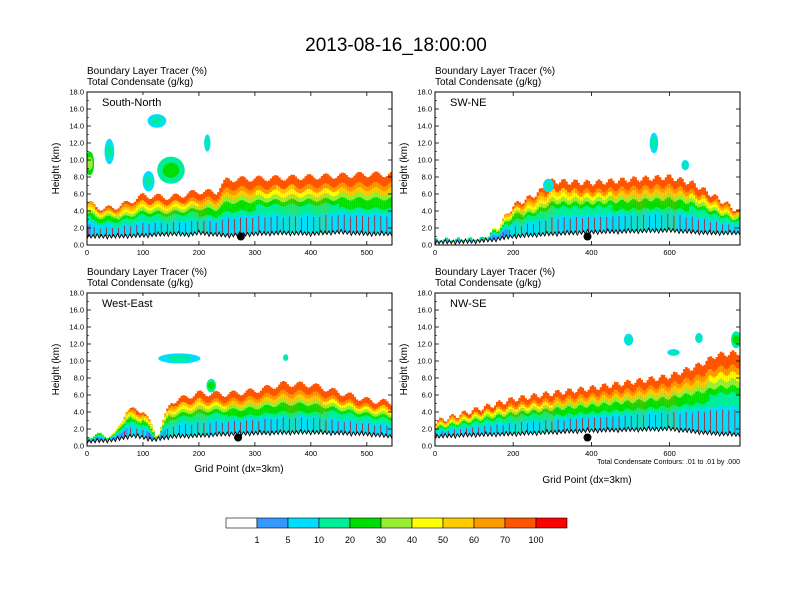 The width and height of the screenshot is (792, 612). I want to click on y-axis-label: Height (km), so click(404, 169).